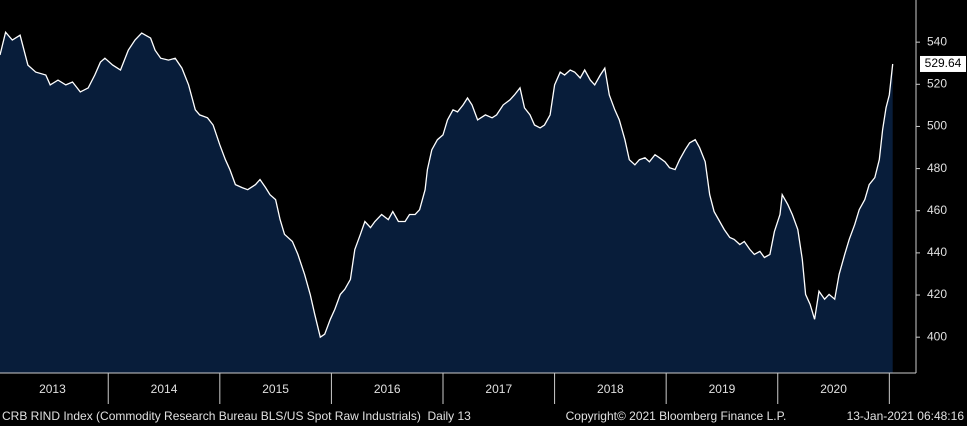 The width and height of the screenshot is (967, 426). I want to click on y-tick-label: 540, so click(937, 41).